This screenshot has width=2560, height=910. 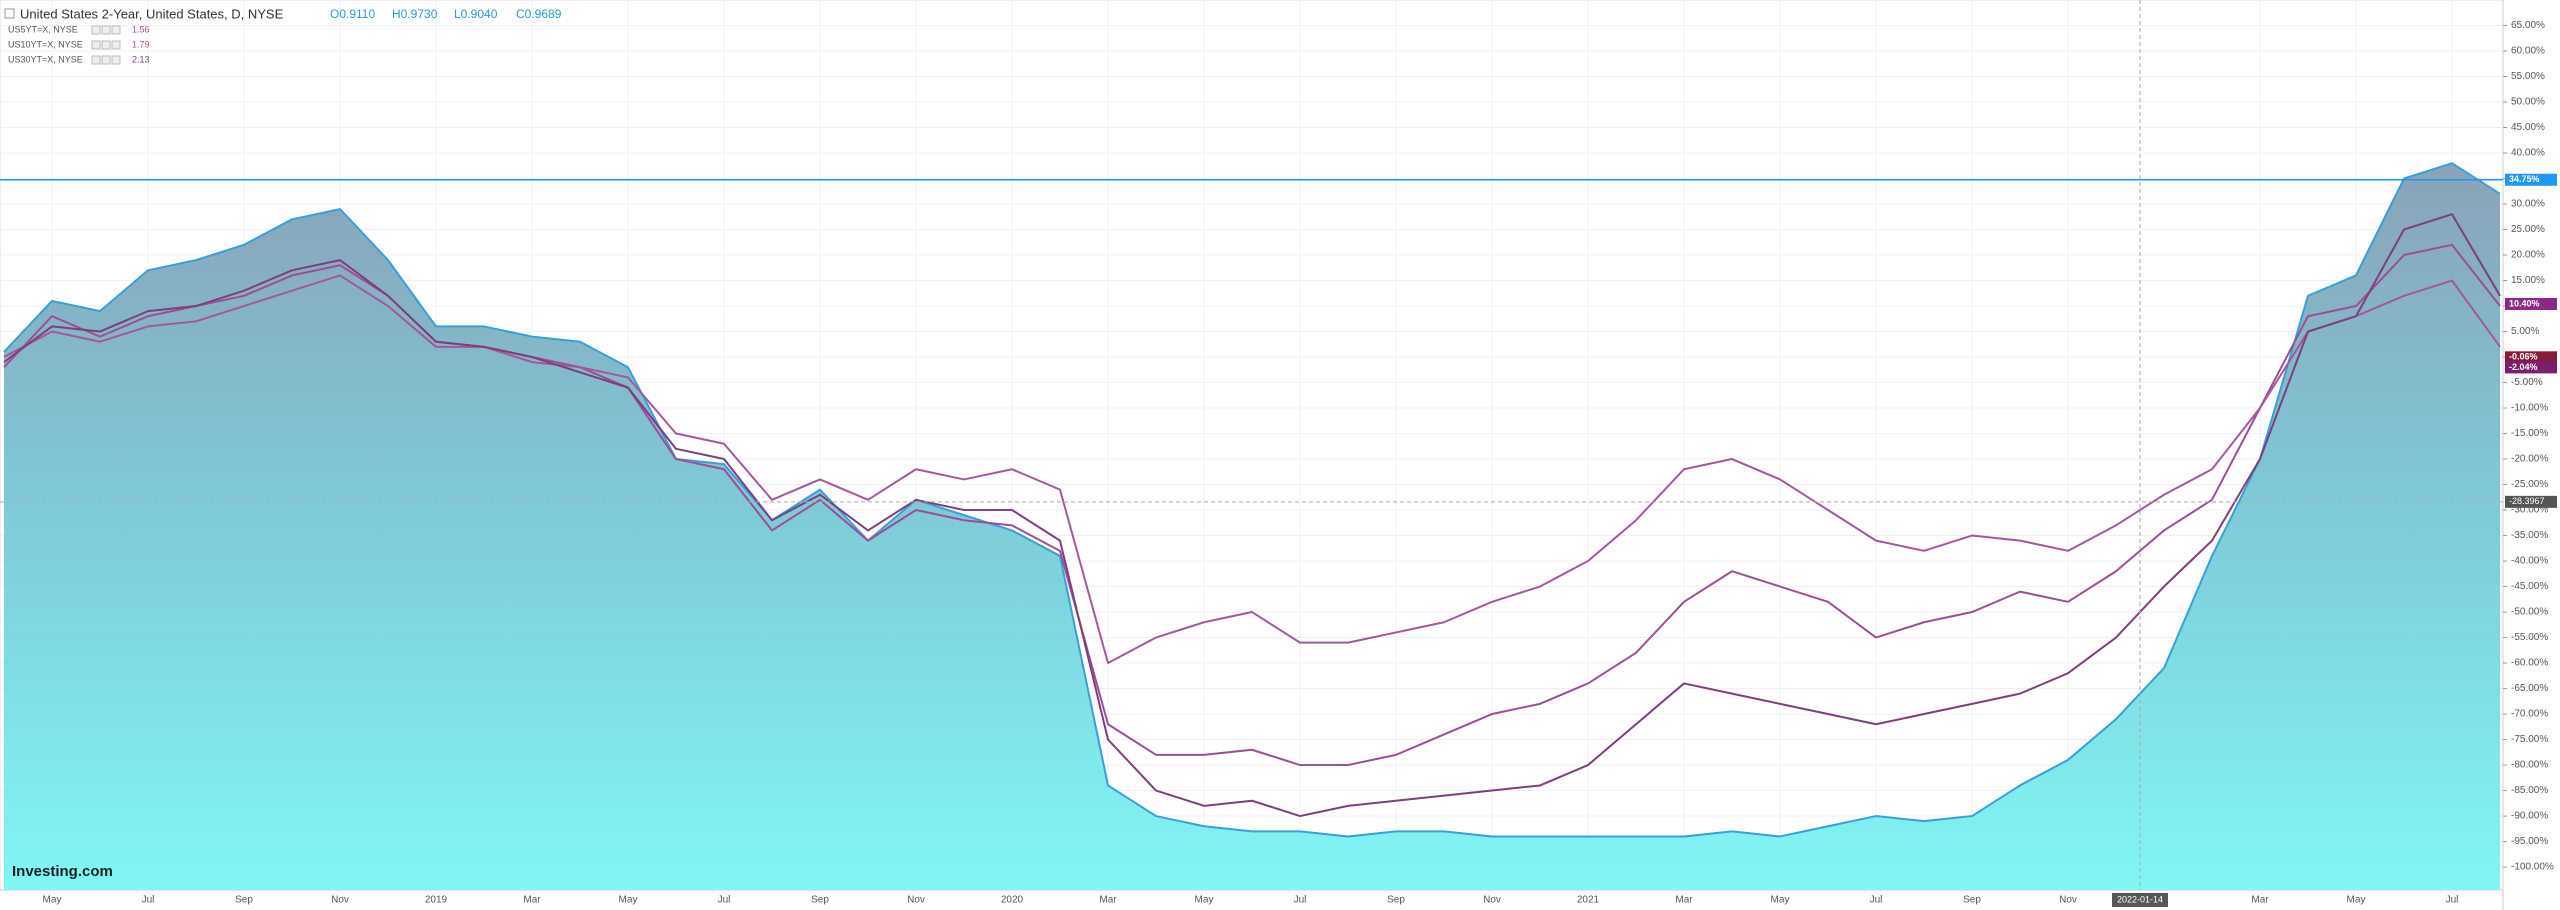 I want to click on y-tick-label: -45.00%, so click(x=2529, y=586).